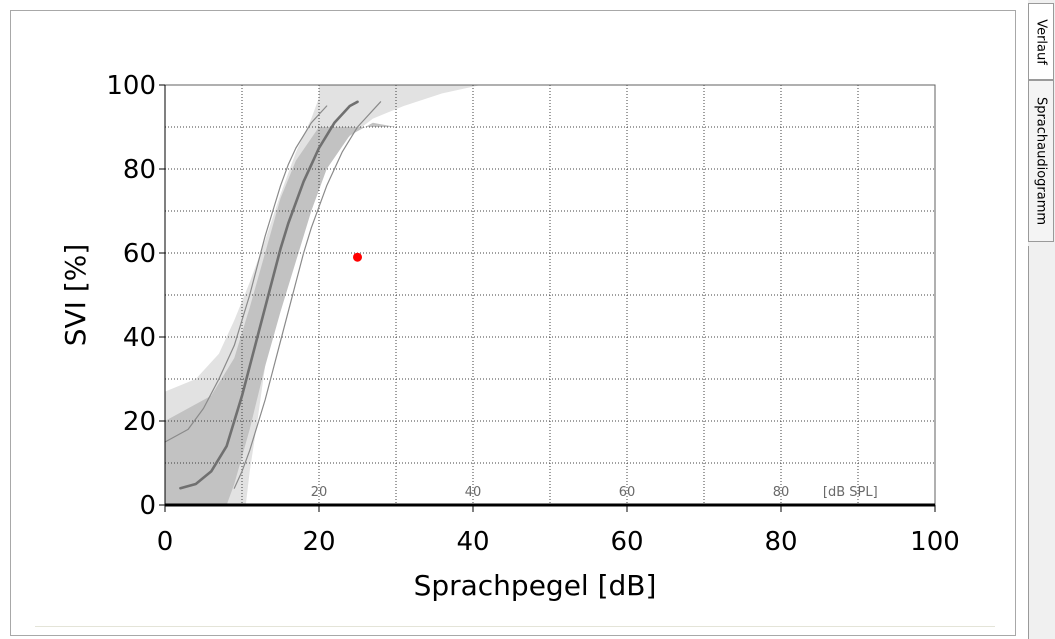  I want to click on y-axis-title: SVI [%], so click(75, 295).